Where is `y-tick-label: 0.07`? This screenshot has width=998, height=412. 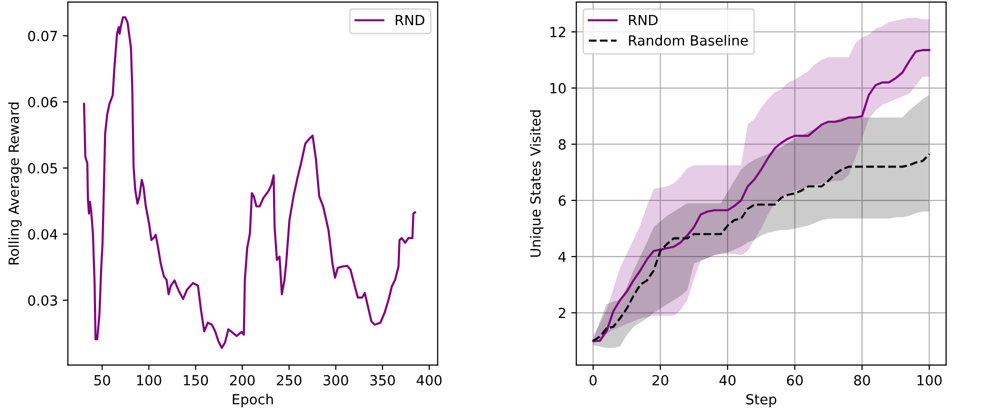 y-tick-label: 0.07 is located at coordinates (42, 36).